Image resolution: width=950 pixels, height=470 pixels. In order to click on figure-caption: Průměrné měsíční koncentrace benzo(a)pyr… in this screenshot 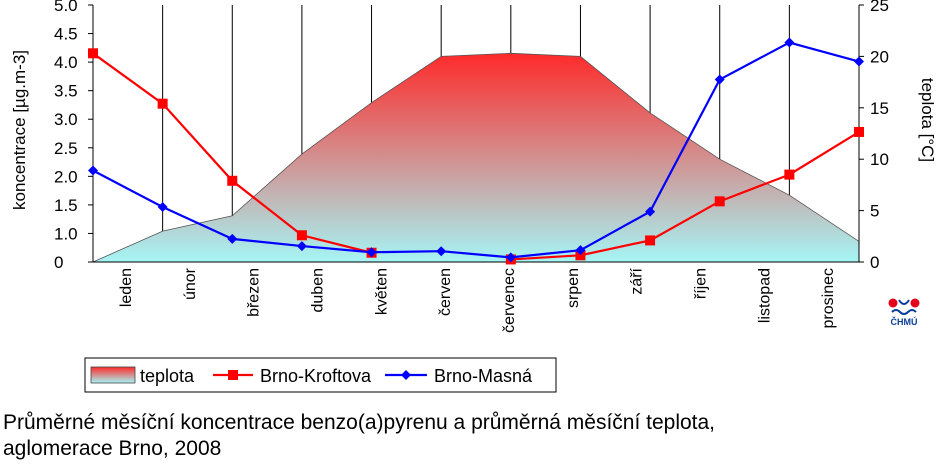, I will do `click(473, 436)`.